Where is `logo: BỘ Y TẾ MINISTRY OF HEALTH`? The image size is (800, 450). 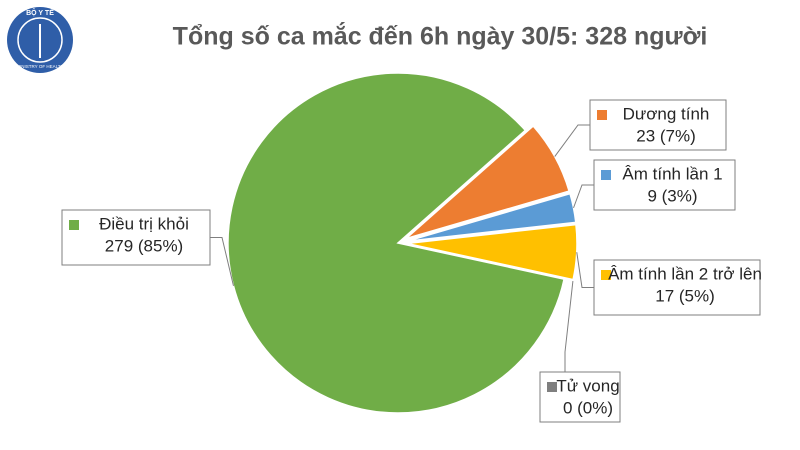
logo: BỘ Y TẾ MINISTRY OF HEALTH is located at coordinates (40, 40).